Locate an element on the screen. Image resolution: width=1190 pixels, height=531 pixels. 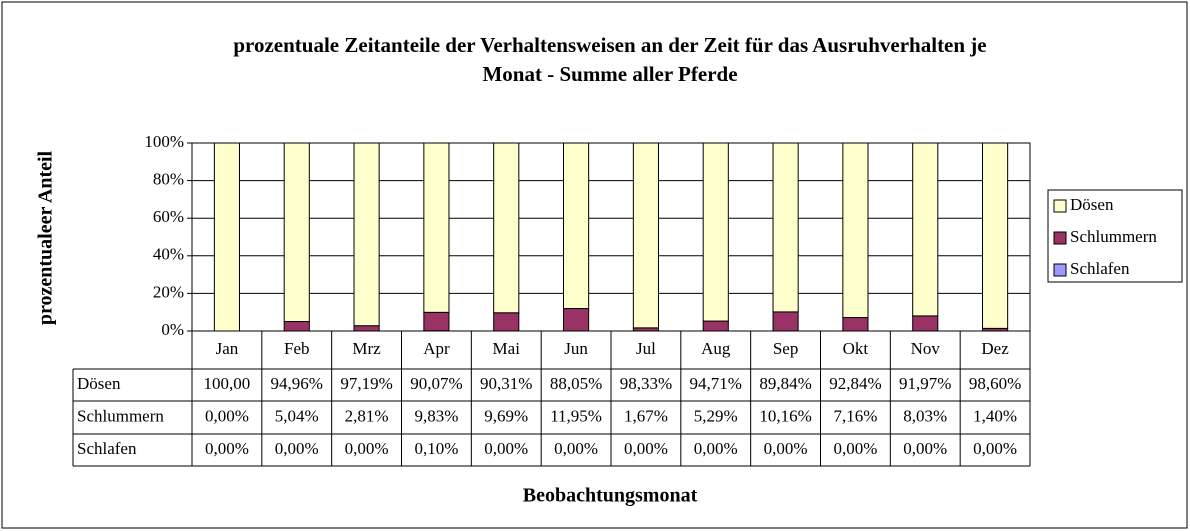
legend-label: Dösen is located at coordinates (1092, 204).